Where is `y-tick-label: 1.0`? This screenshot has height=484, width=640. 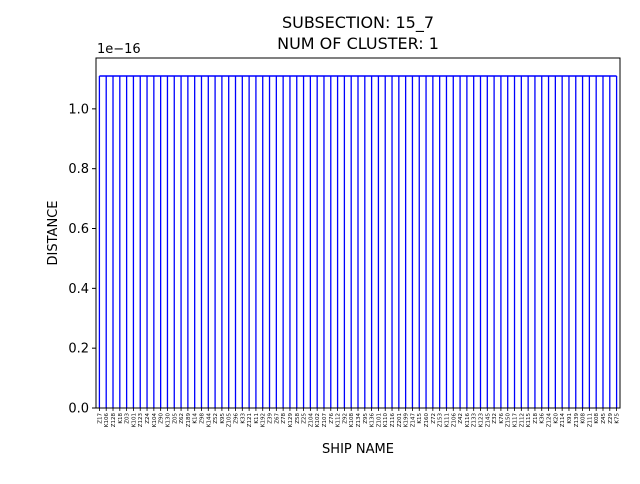 y-tick-label: 1.0 is located at coordinates (78, 109).